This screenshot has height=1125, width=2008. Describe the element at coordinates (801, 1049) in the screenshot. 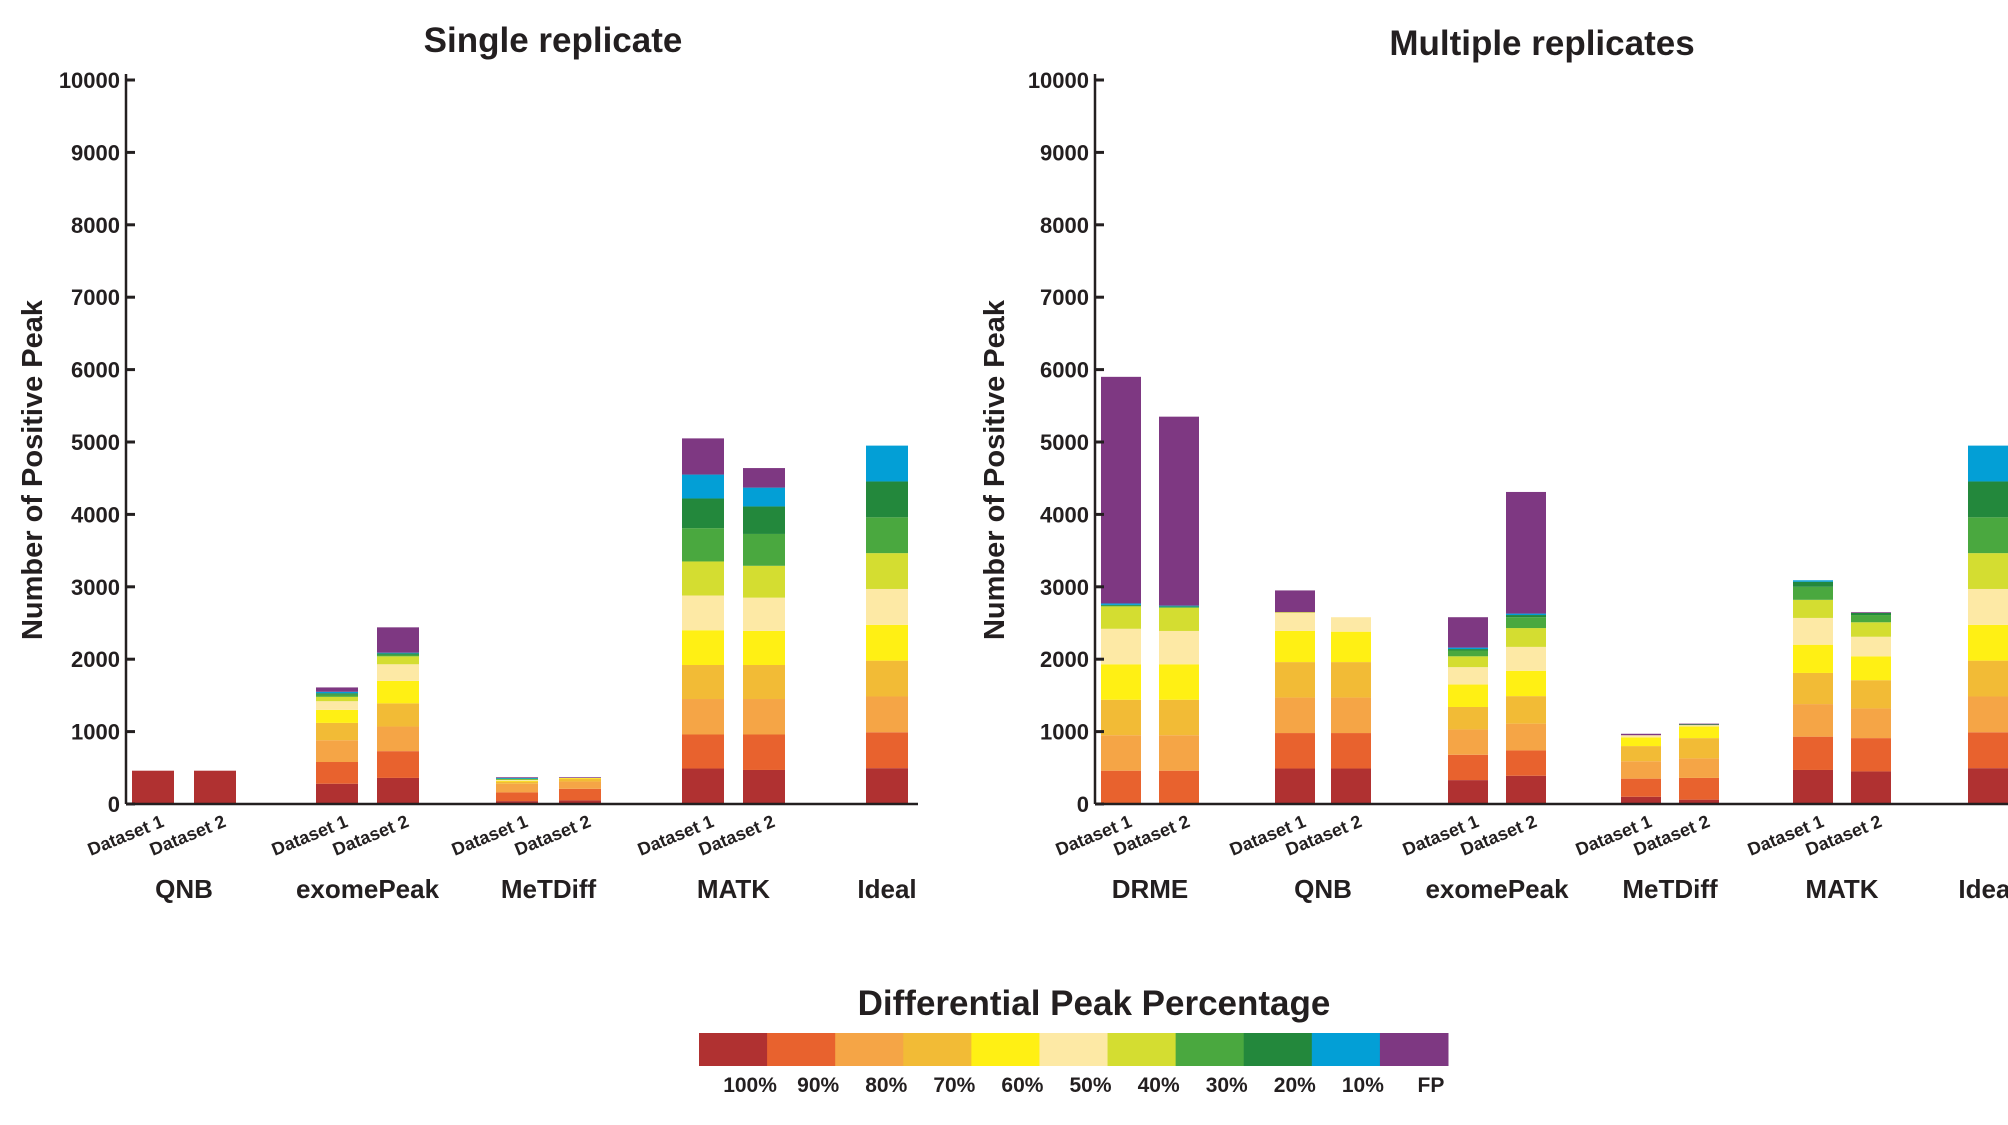

I see `legend-swatch-90pct` at that location.